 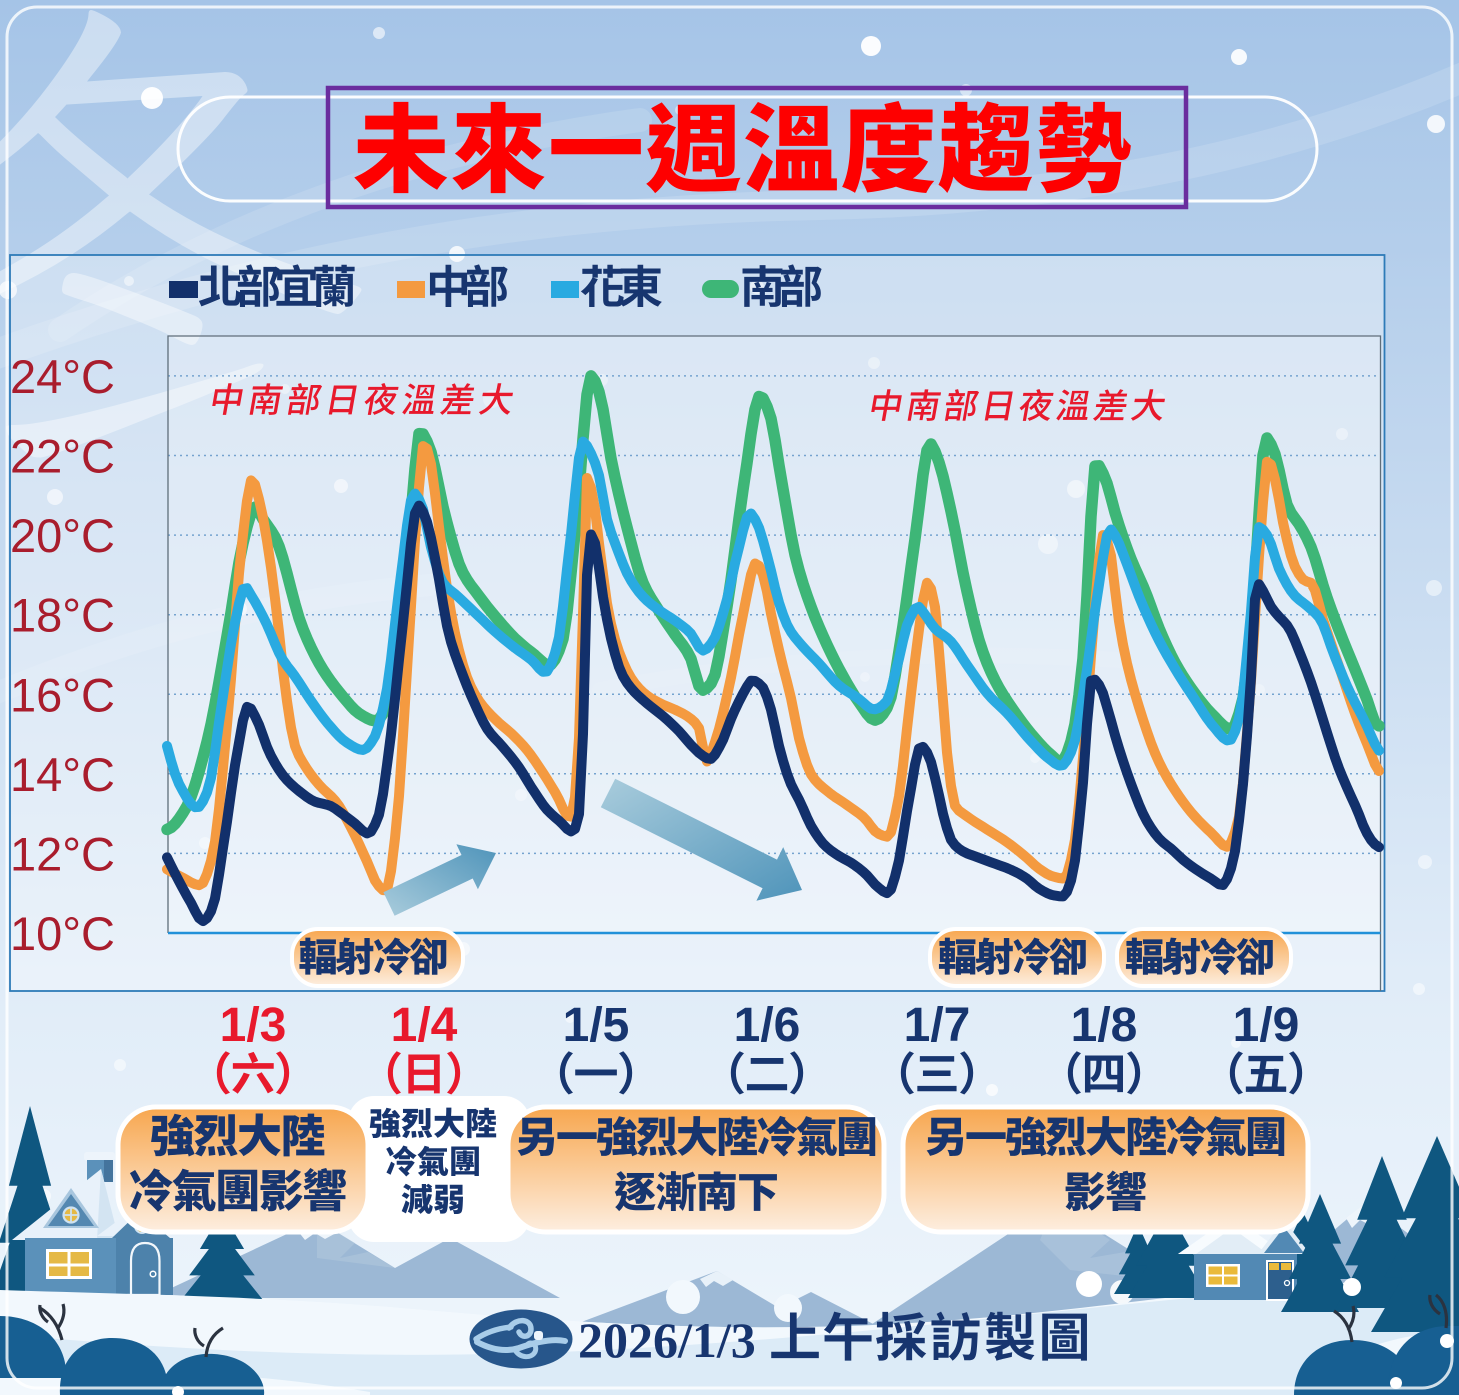 I want to click on svg-text: 20°C, so click(x=62, y=535).